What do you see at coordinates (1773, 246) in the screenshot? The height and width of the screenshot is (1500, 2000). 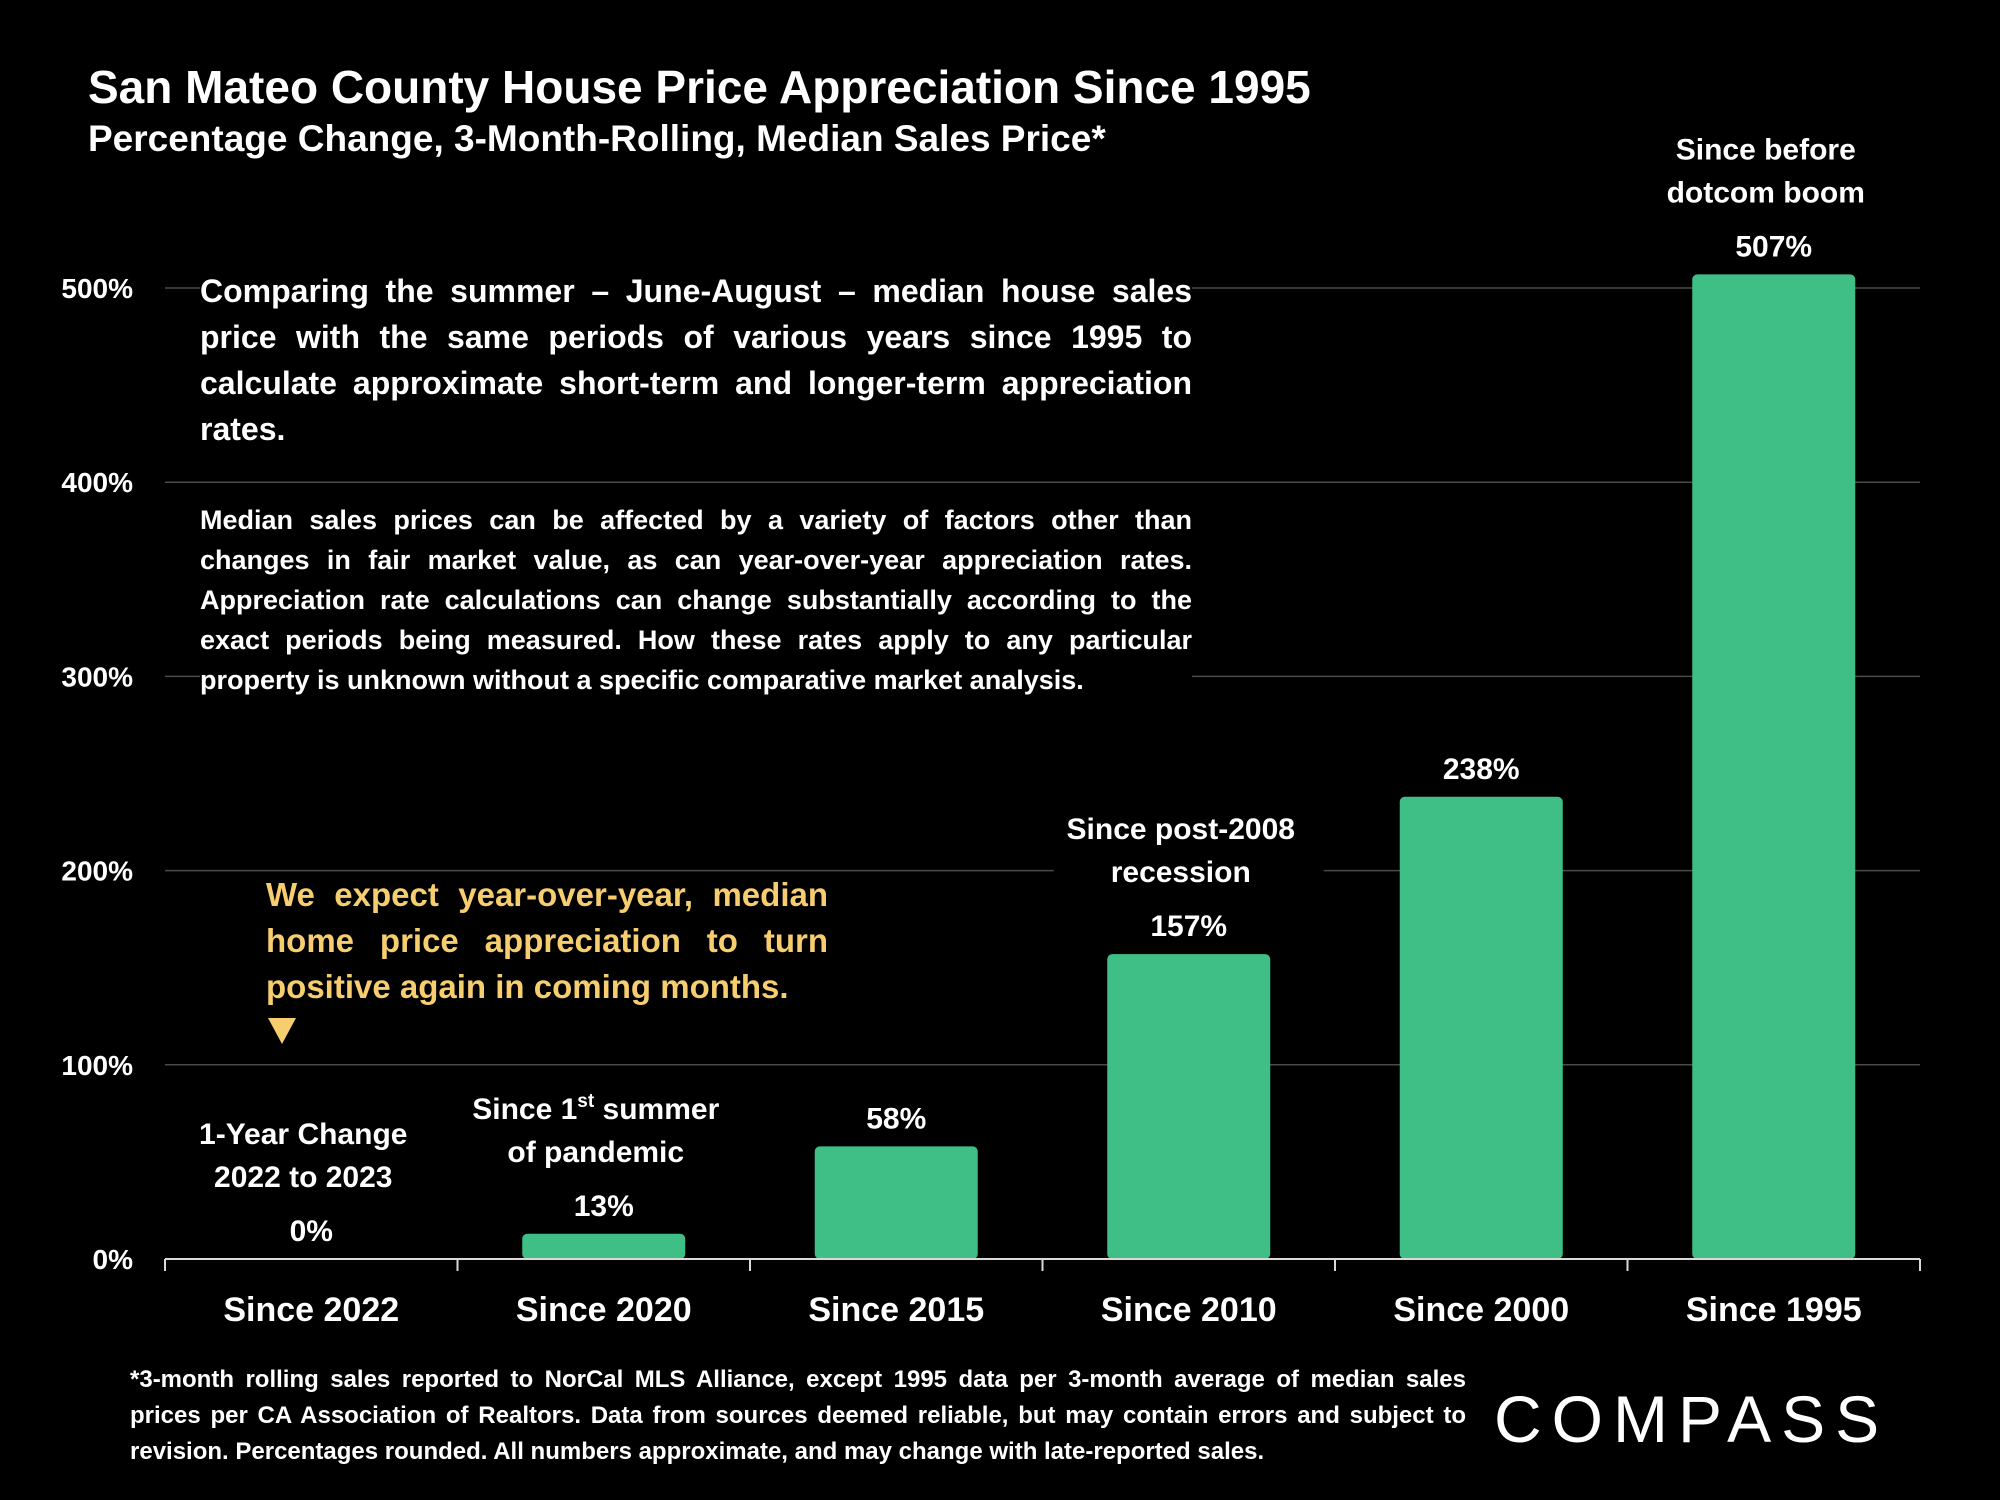 I see `data-label: 507%` at bounding box center [1773, 246].